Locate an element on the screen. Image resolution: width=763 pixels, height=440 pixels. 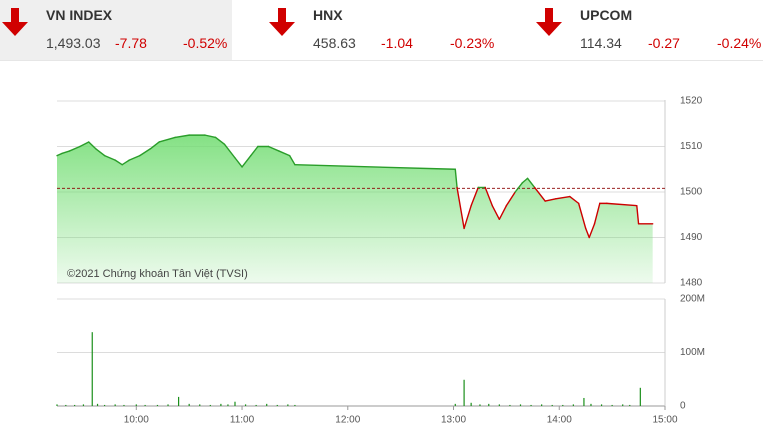
index-name: VN INDEX is located at coordinates (79, 15).